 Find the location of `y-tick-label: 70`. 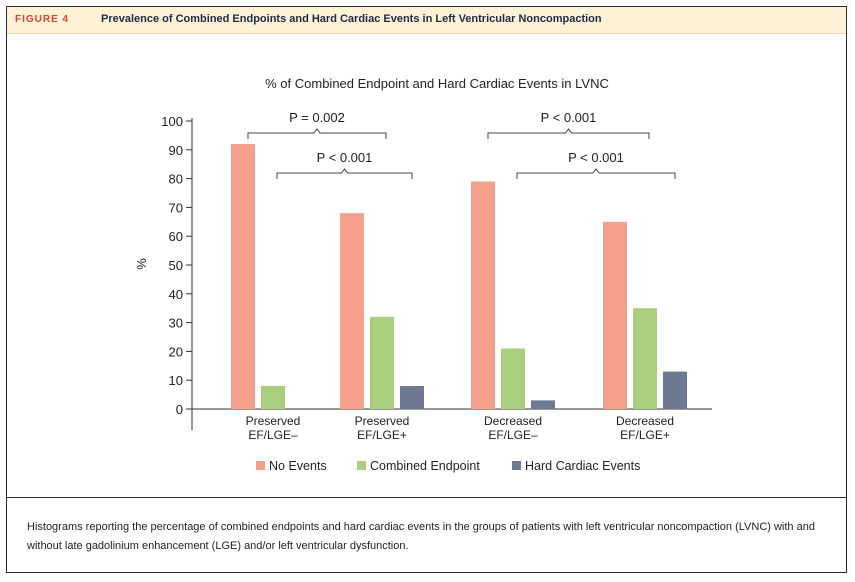

y-tick-label: 70 is located at coordinates (176, 207).